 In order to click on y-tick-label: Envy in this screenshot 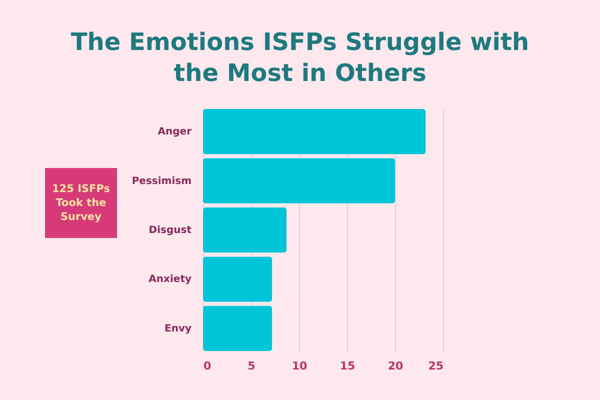, I will do `click(178, 328)`.